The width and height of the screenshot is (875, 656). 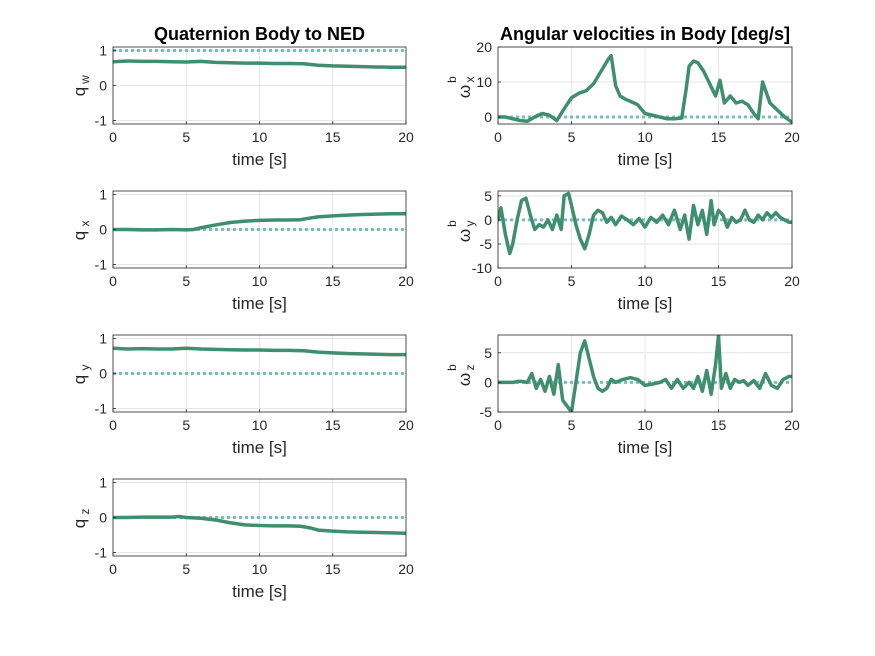 What do you see at coordinates (484, 47) in the screenshot?
I see `y-tick-label: 20` at bounding box center [484, 47].